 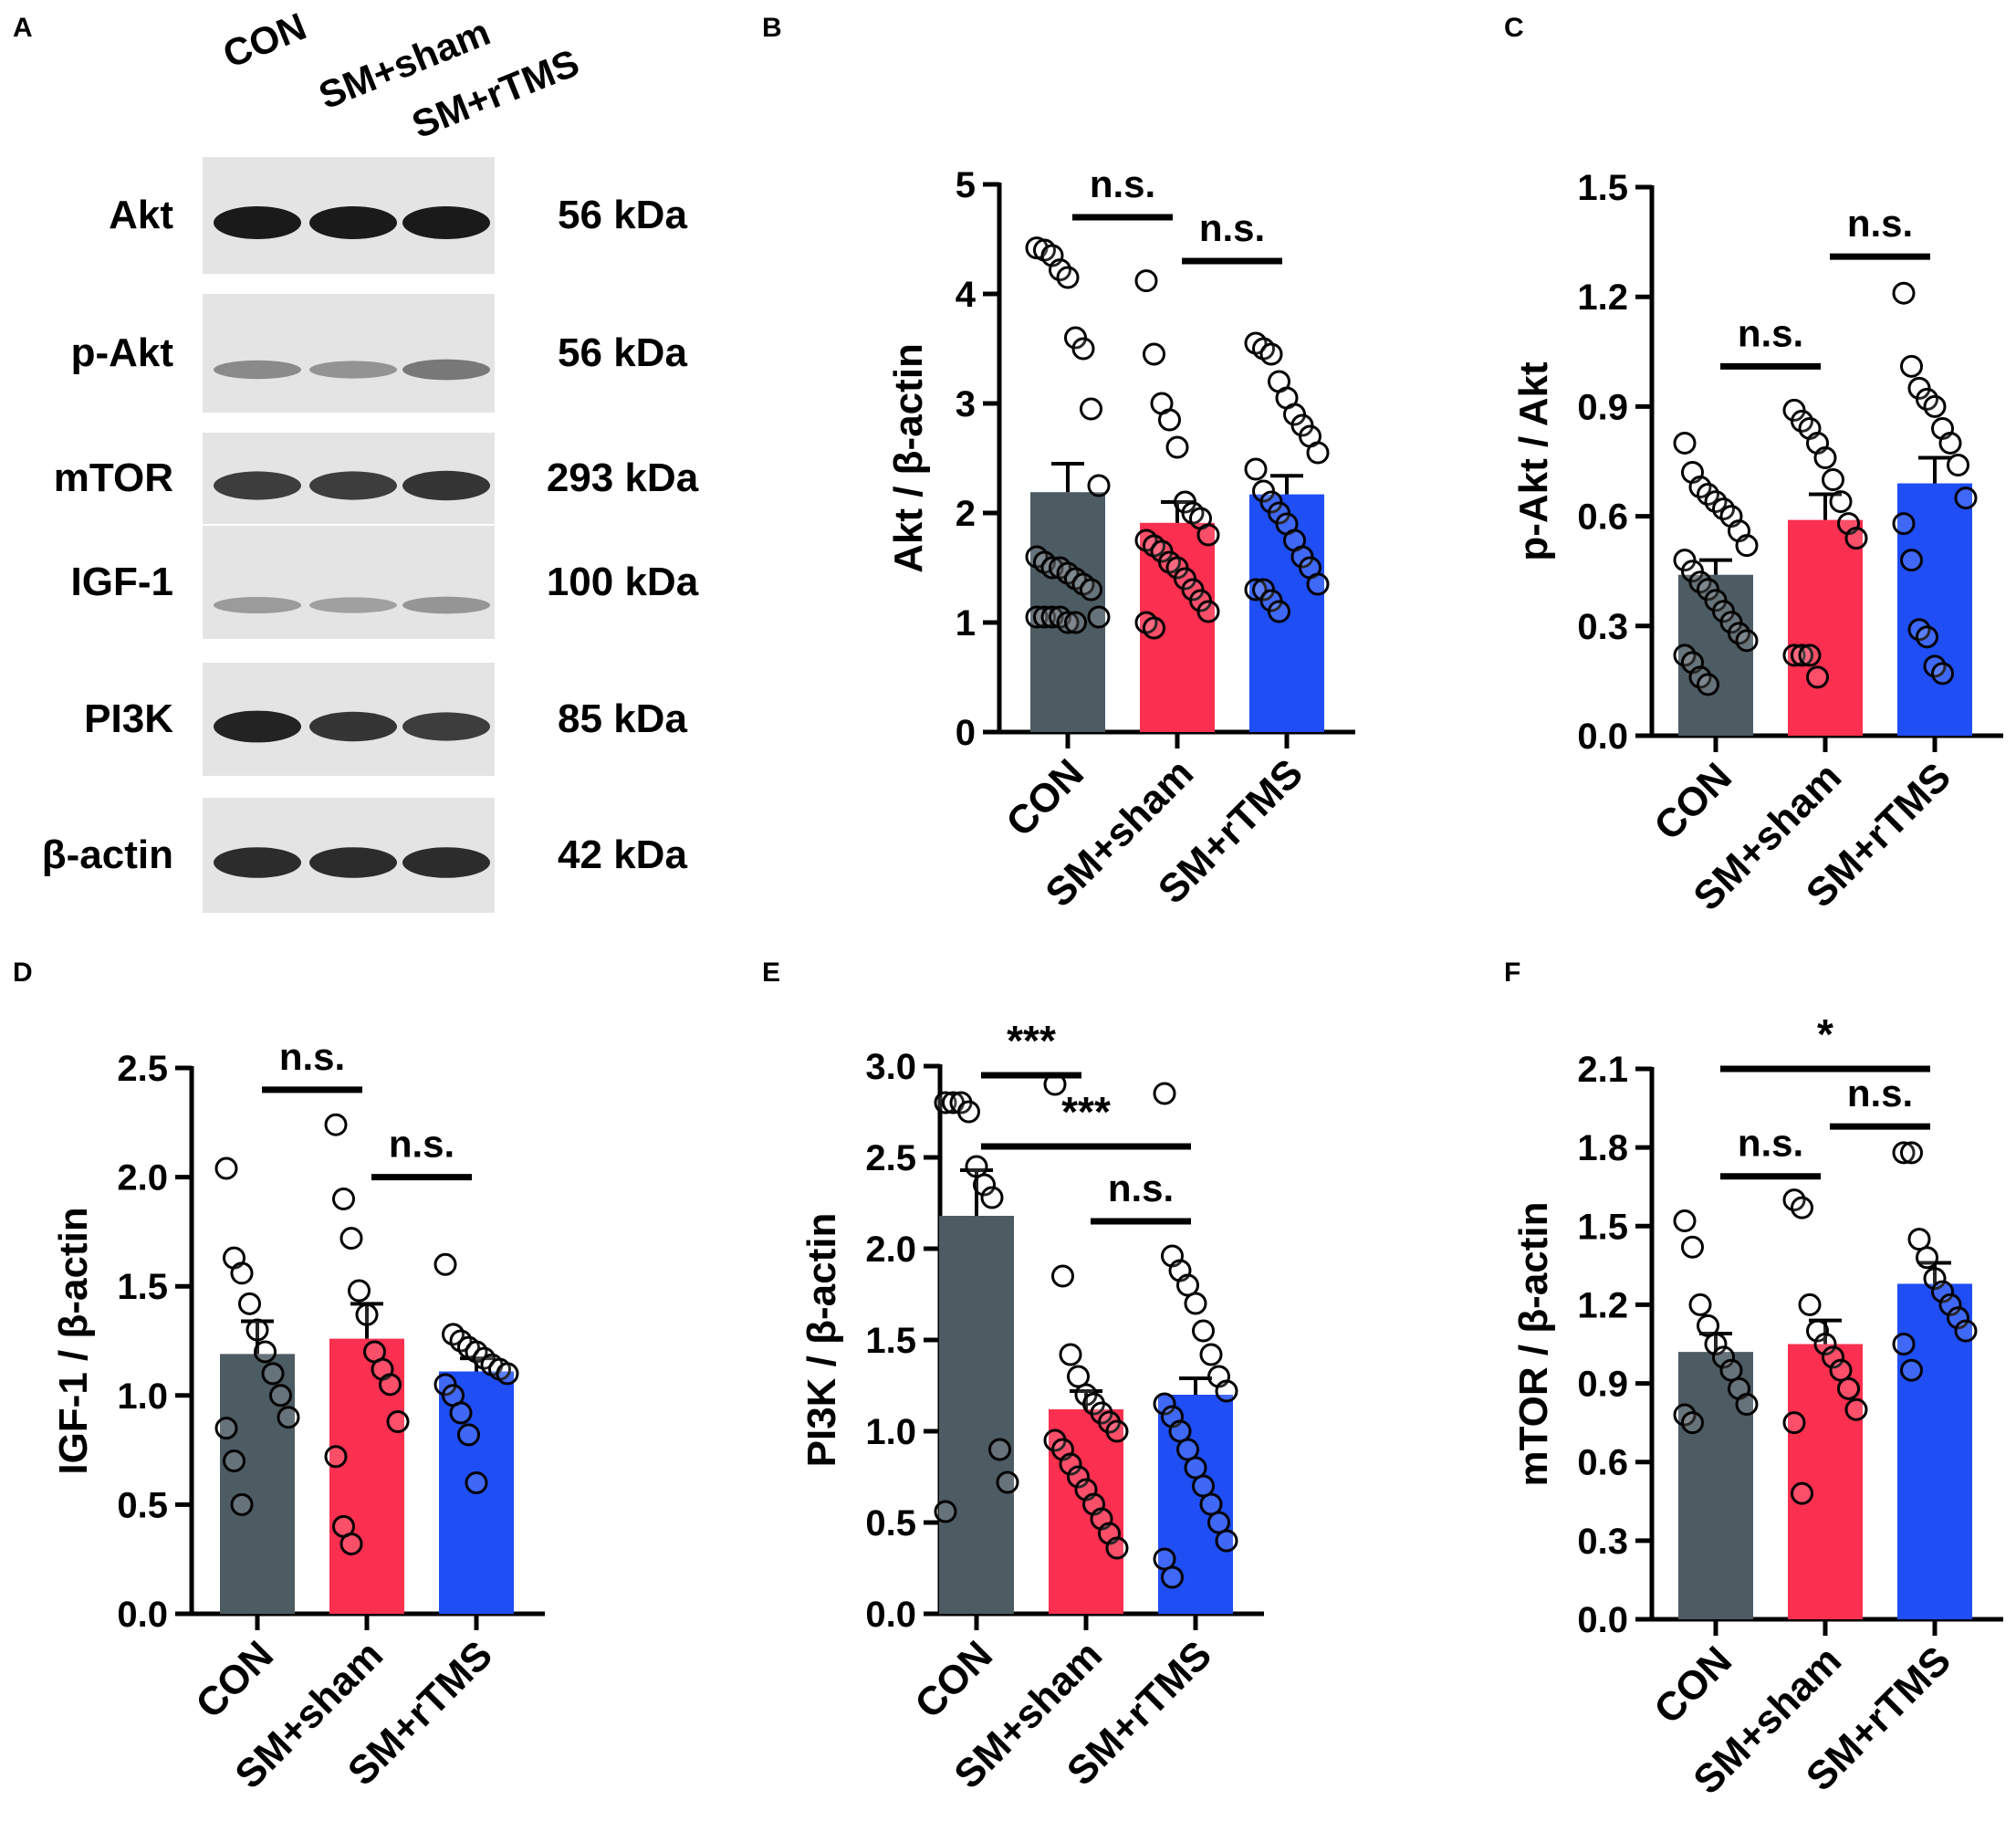 I want to click on kda-label-mtor: 293 kDa, so click(x=623, y=477).